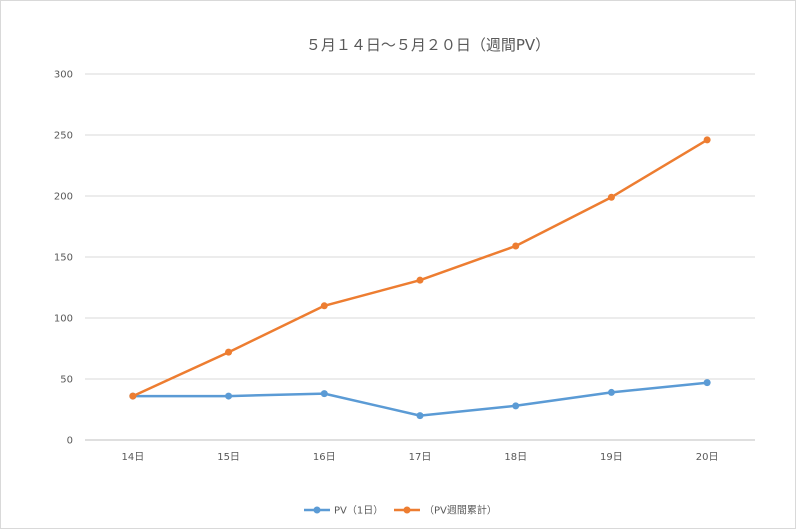 This screenshot has height=529, width=796. I want to click on legend-label-2: （PV週間累計）, so click(460, 510).